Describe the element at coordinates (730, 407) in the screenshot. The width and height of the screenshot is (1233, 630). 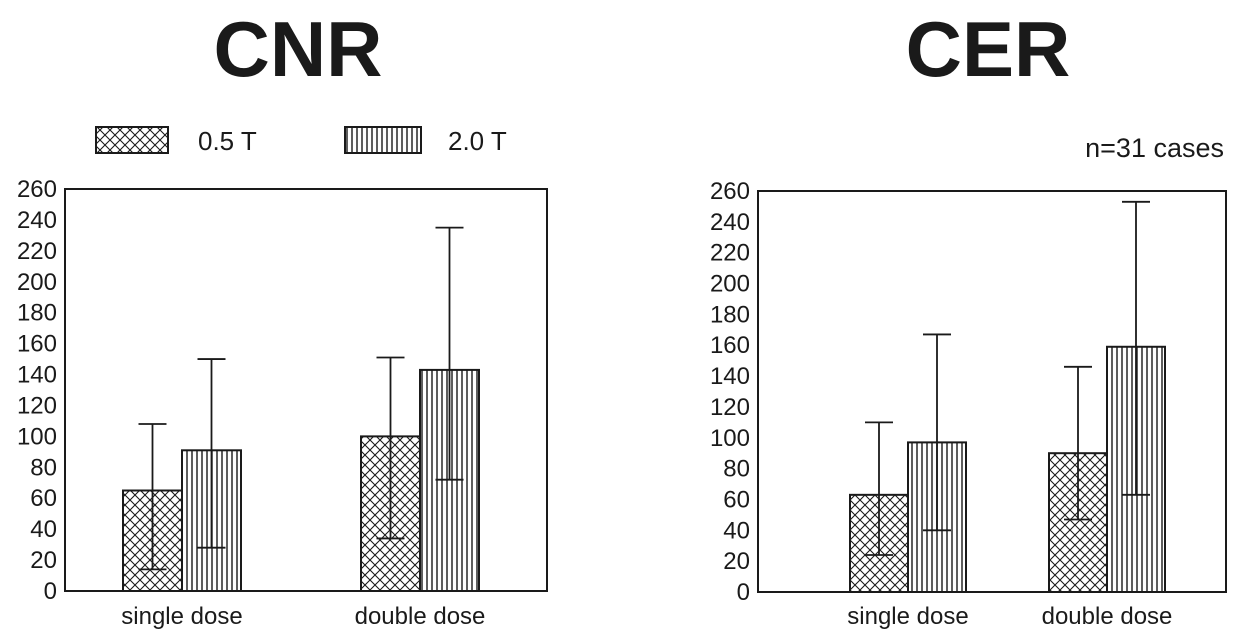
I see `cer-y-tick-label: 120` at that location.